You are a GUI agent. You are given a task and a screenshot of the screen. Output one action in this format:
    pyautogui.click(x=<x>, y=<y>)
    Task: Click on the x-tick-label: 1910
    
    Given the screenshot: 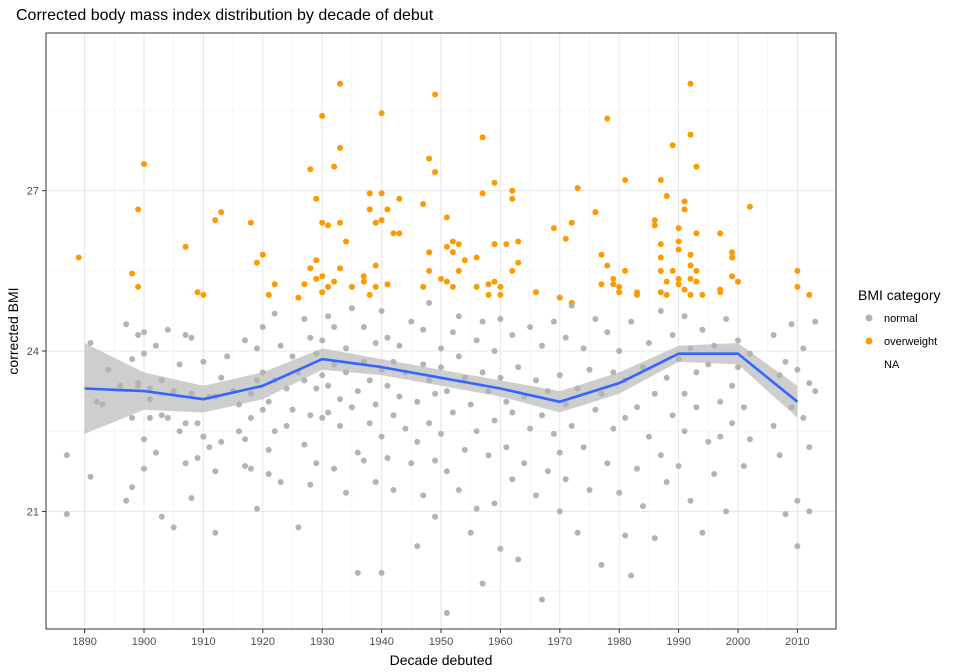 What is the action you would take?
    pyautogui.click(x=203, y=642)
    